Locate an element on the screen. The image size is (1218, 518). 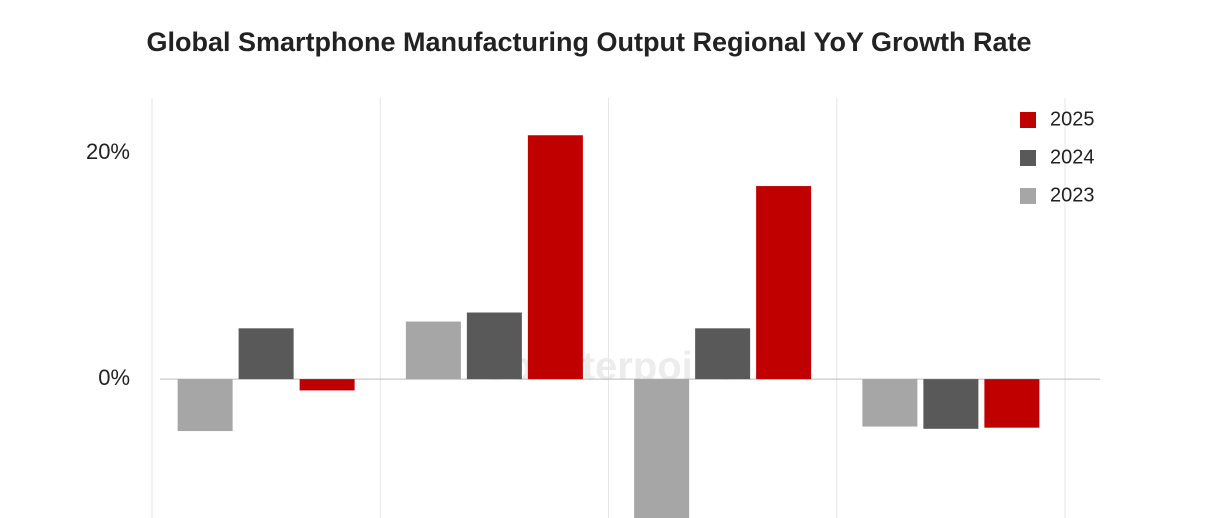
legend-label: 2023 is located at coordinates (1072, 195).